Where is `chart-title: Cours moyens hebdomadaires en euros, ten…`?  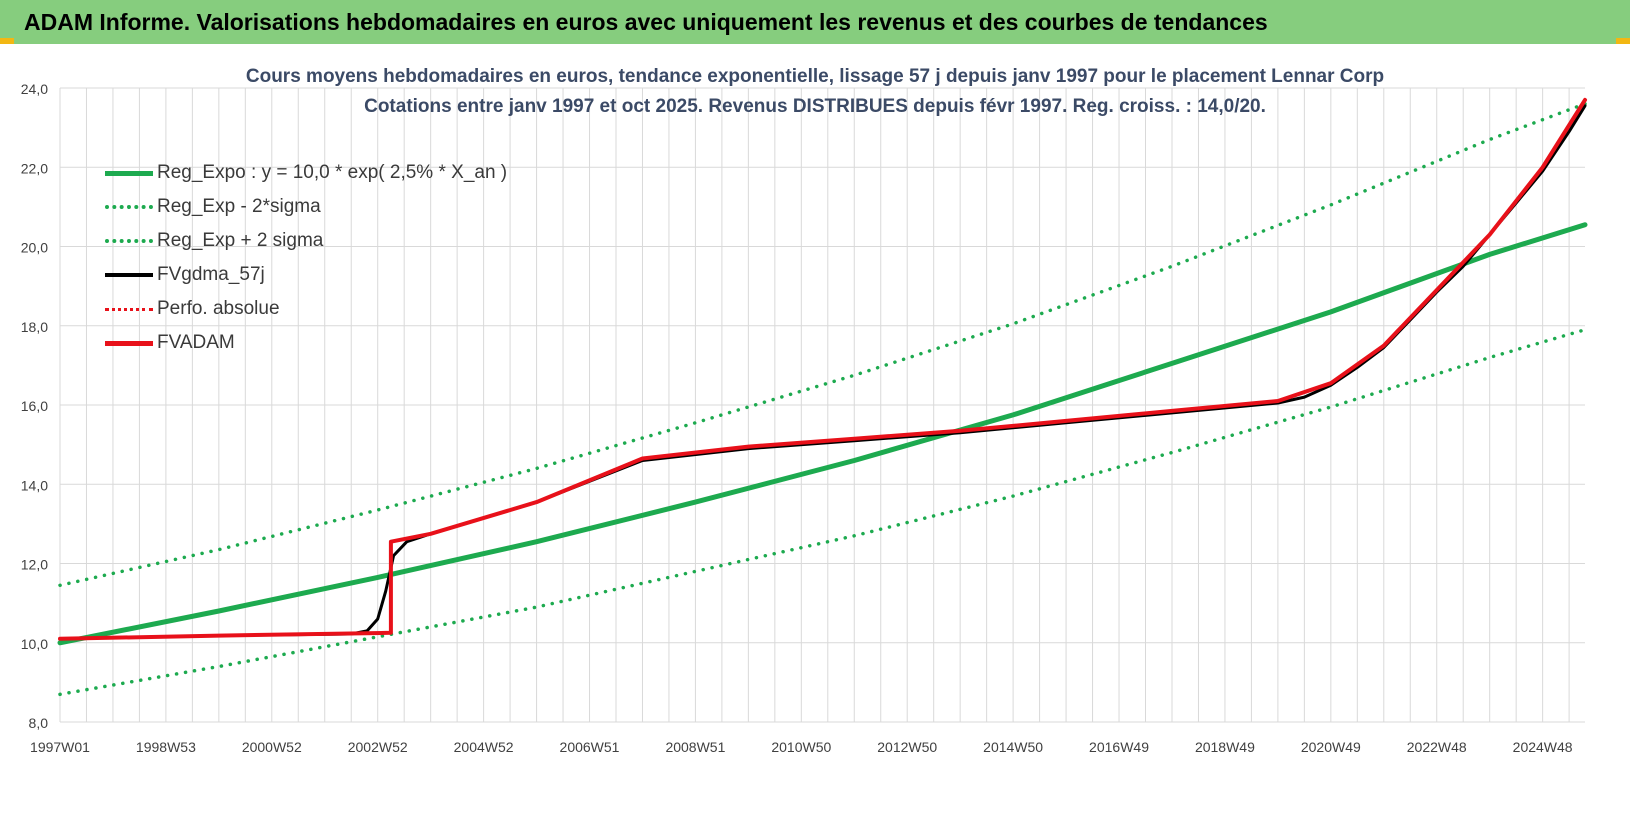 chart-title: Cours moyens hebdomadaires en euros, ten… is located at coordinates (815, 76).